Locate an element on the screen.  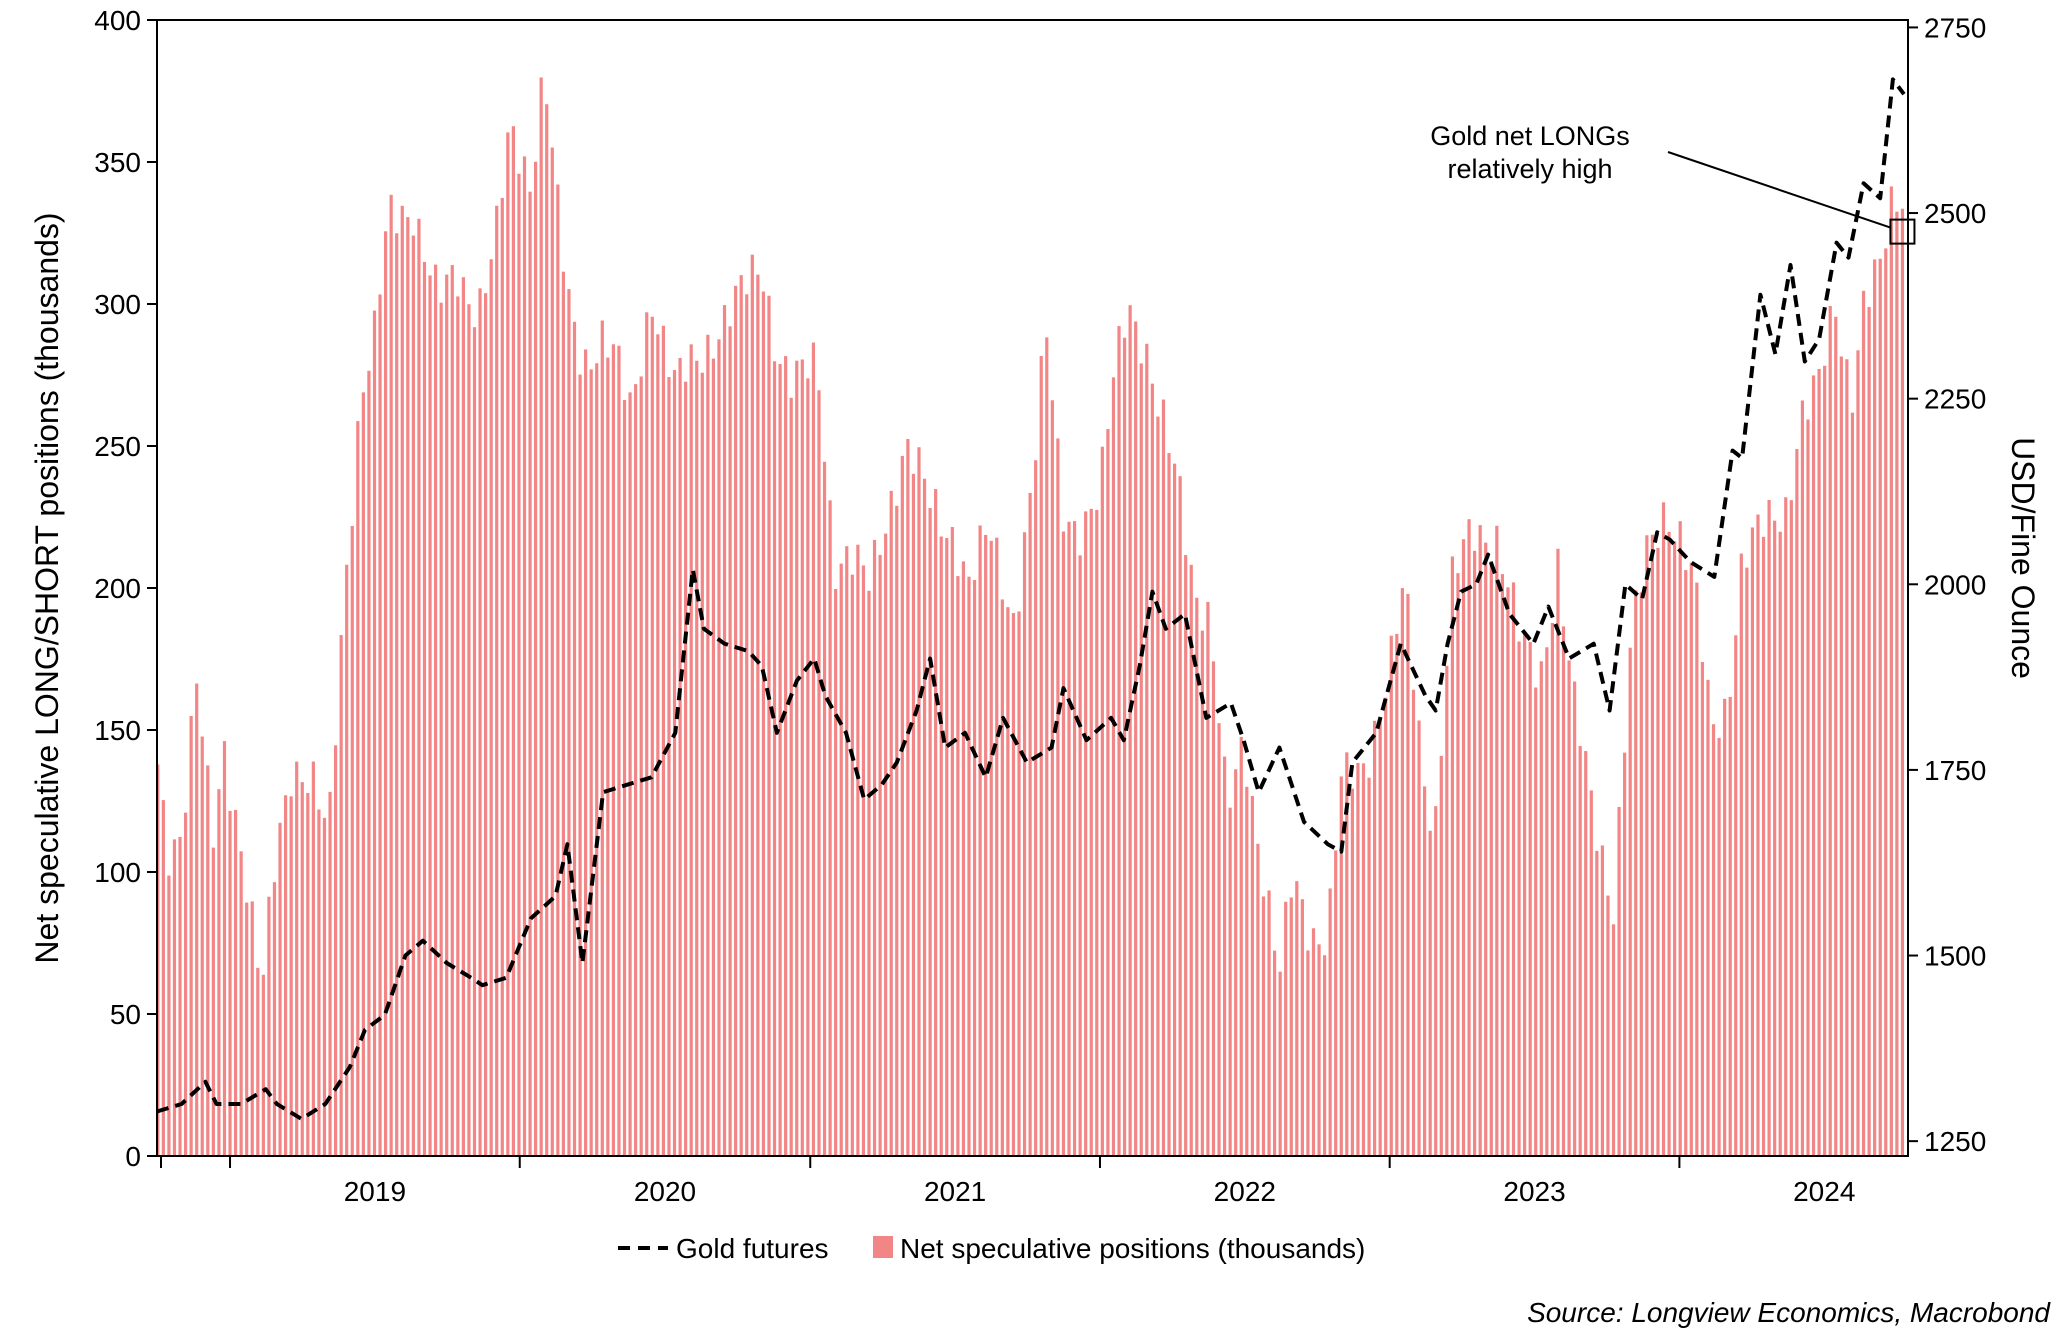
x-tick-label: 2022 is located at coordinates (1245, 1191).